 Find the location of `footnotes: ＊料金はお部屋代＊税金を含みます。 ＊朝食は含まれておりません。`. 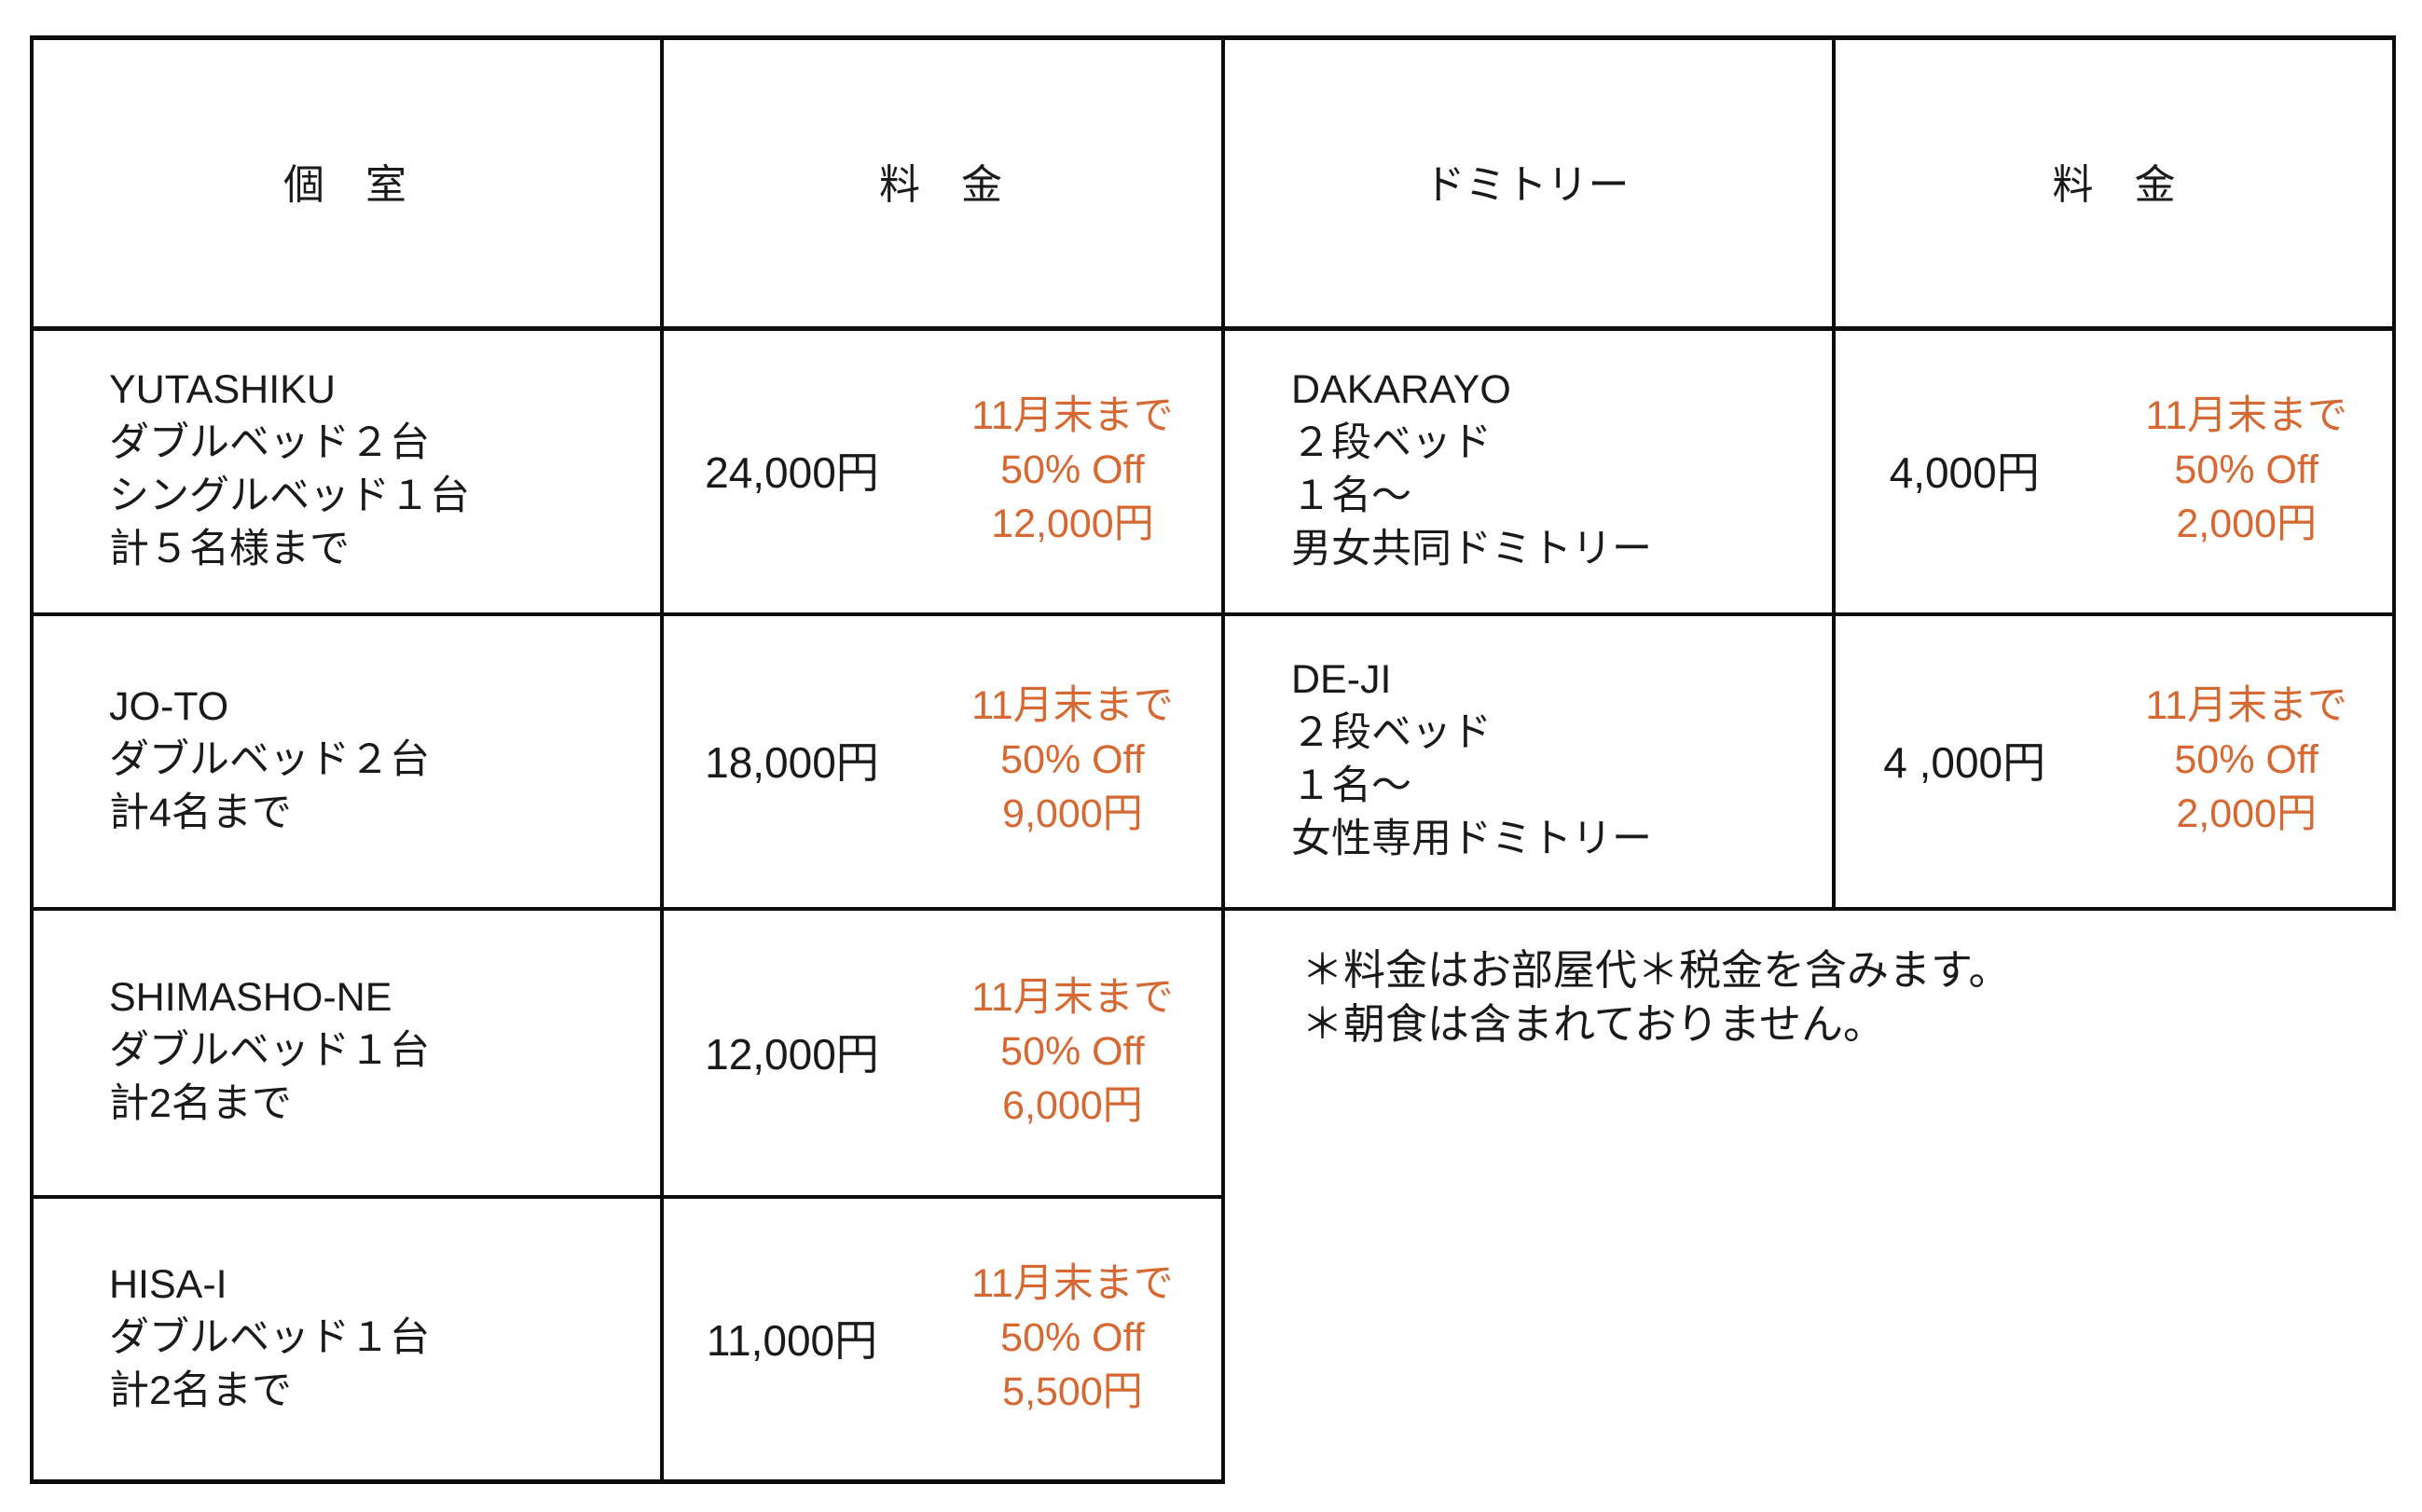

footnotes: ＊料金はお部屋代＊税金を含みます。 ＊朝食は含まれておりません。 is located at coordinates (1656, 997).